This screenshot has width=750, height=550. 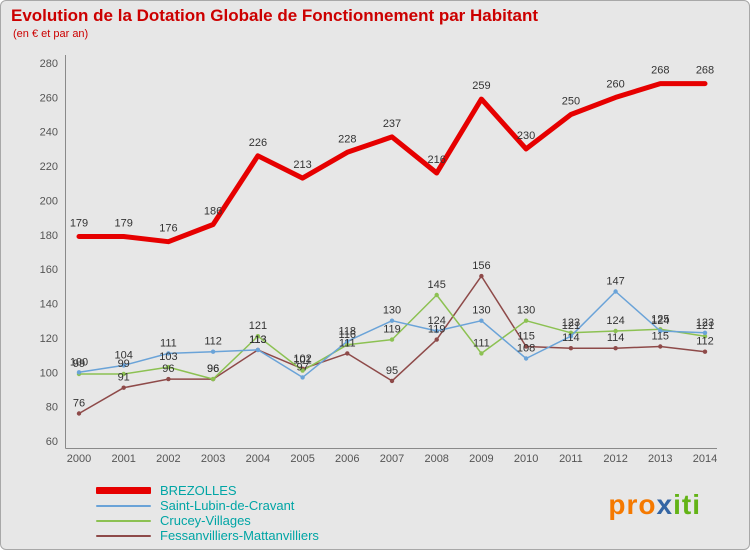 What do you see at coordinates (571, 459) in the screenshot?
I see `svg-text: 2011` at bounding box center [571, 459].